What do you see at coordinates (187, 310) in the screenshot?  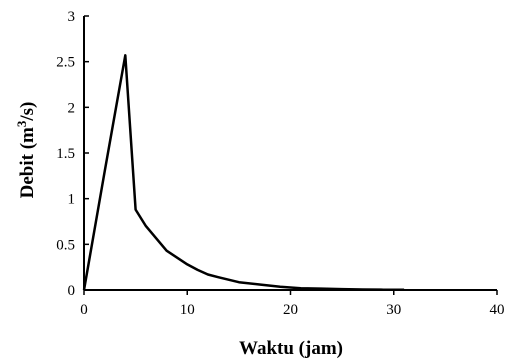 I see `x-tick-label: 10` at bounding box center [187, 310].